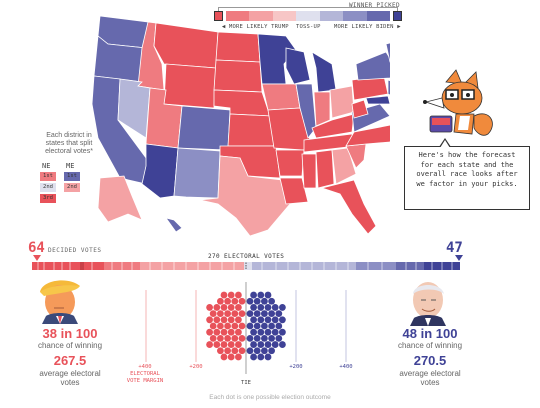  I want to click on biden-pointer-icon, so click(459, 258).